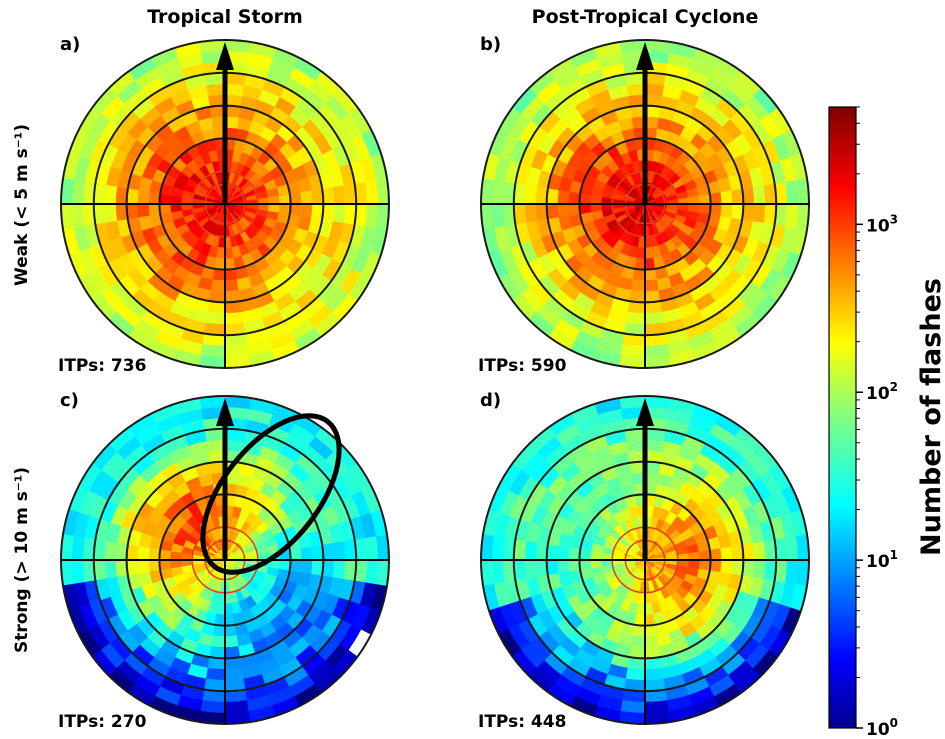 The height and width of the screenshot is (739, 945). I want to click on colorbar-ticks: 100 101 102 103, so click(877, 422).